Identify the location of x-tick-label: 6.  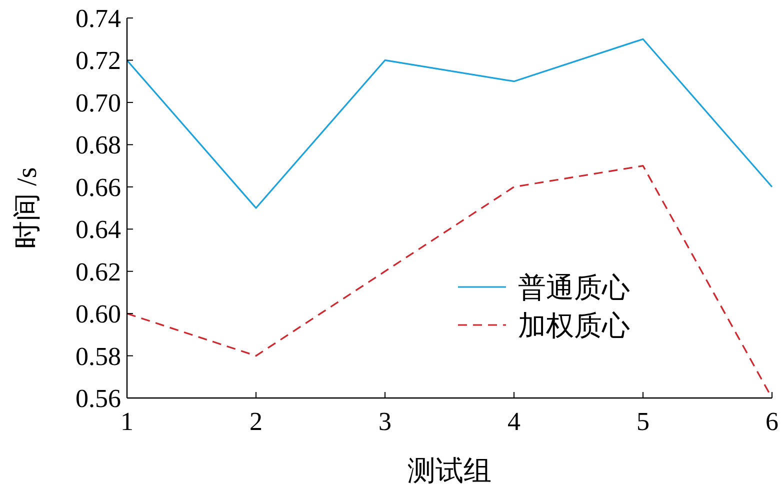
(772, 421).